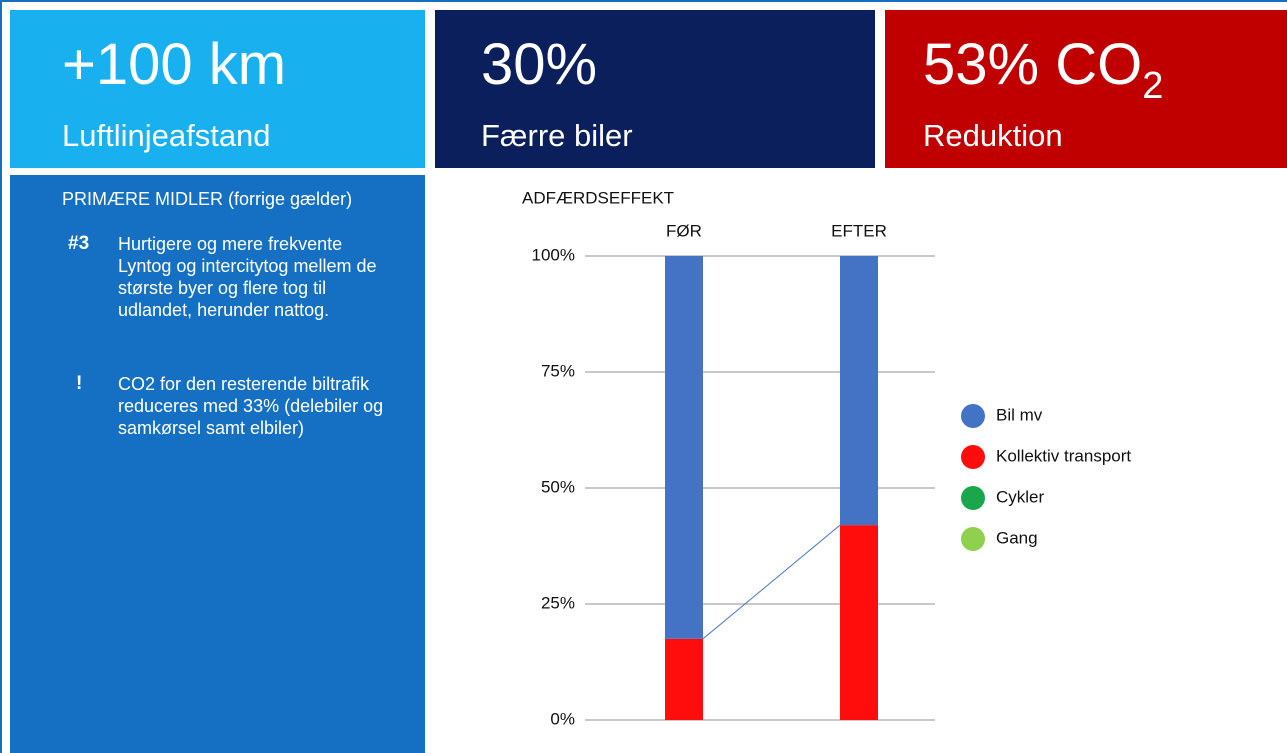  What do you see at coordinates (557, 135) in the screenshot?
I see `tile-label: Færre biler` at bounding box center [557, 135].